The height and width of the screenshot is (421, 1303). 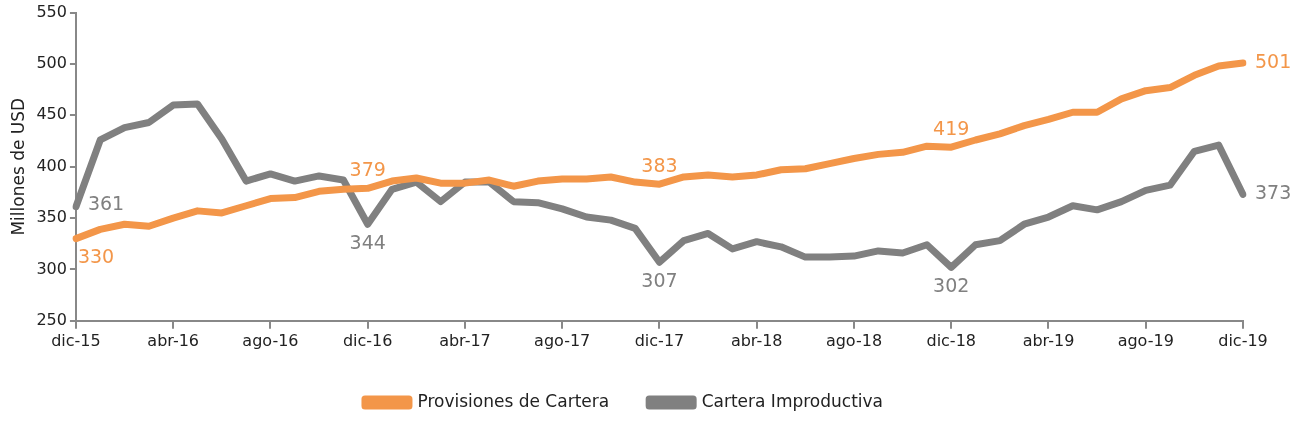 I want to click on legend-label: Provisiones de Cartera, so click(x=513, y=400).